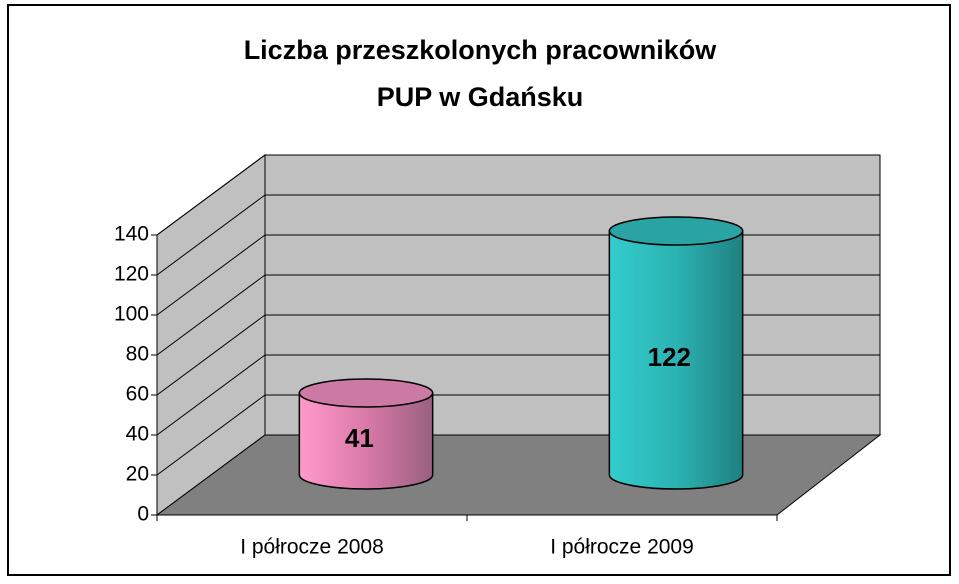 Image resolution: width=959 pixels, height=584 pixels. What do you see at coordinates (131, 274) in the screenshot?
I see `y-tick-label: 120` at bounding box center [131, 274].